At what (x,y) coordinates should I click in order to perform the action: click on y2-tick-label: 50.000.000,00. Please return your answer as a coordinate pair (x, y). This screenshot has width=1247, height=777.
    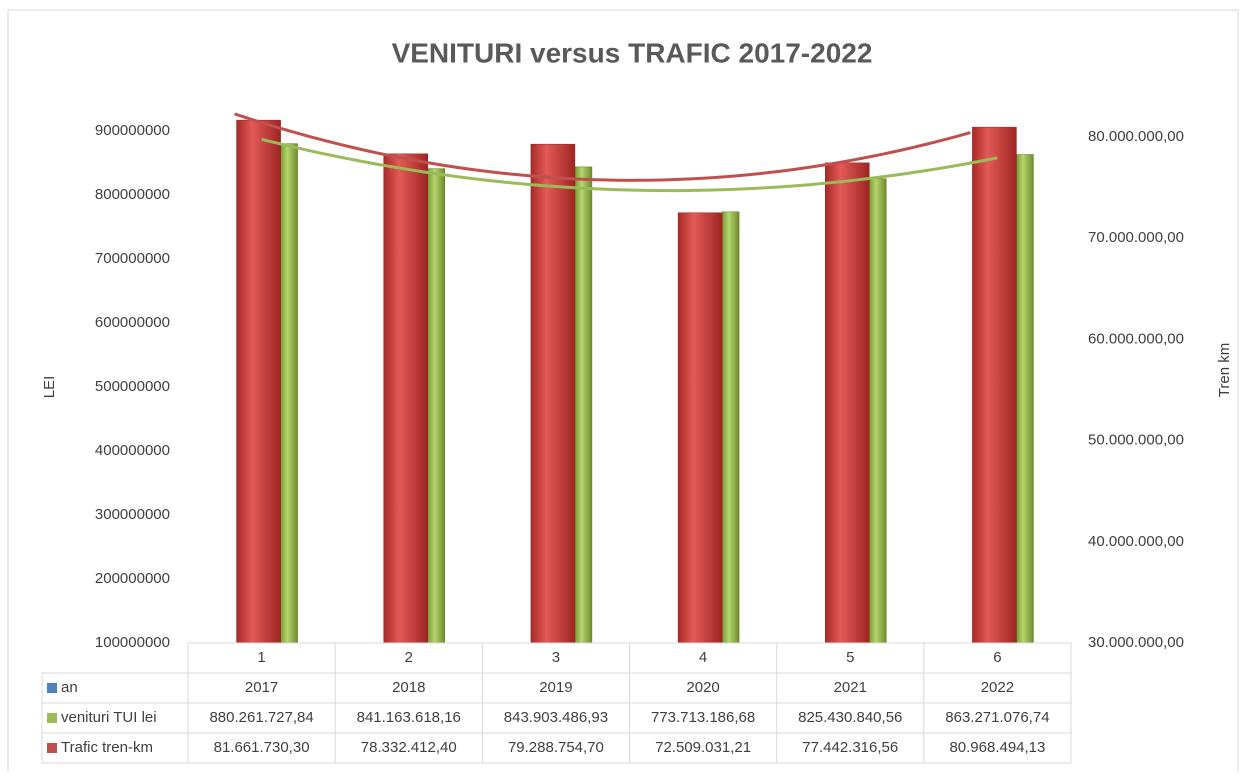
    Looking at the image, I should click on (1136, 440).